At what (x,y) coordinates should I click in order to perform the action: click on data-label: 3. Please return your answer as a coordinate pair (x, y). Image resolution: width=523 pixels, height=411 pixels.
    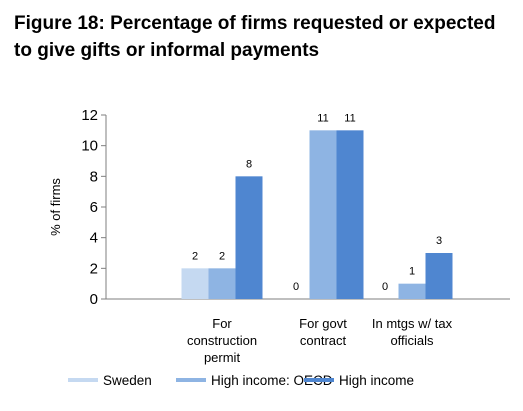
    Looking at the image, I should click on (439, 241).